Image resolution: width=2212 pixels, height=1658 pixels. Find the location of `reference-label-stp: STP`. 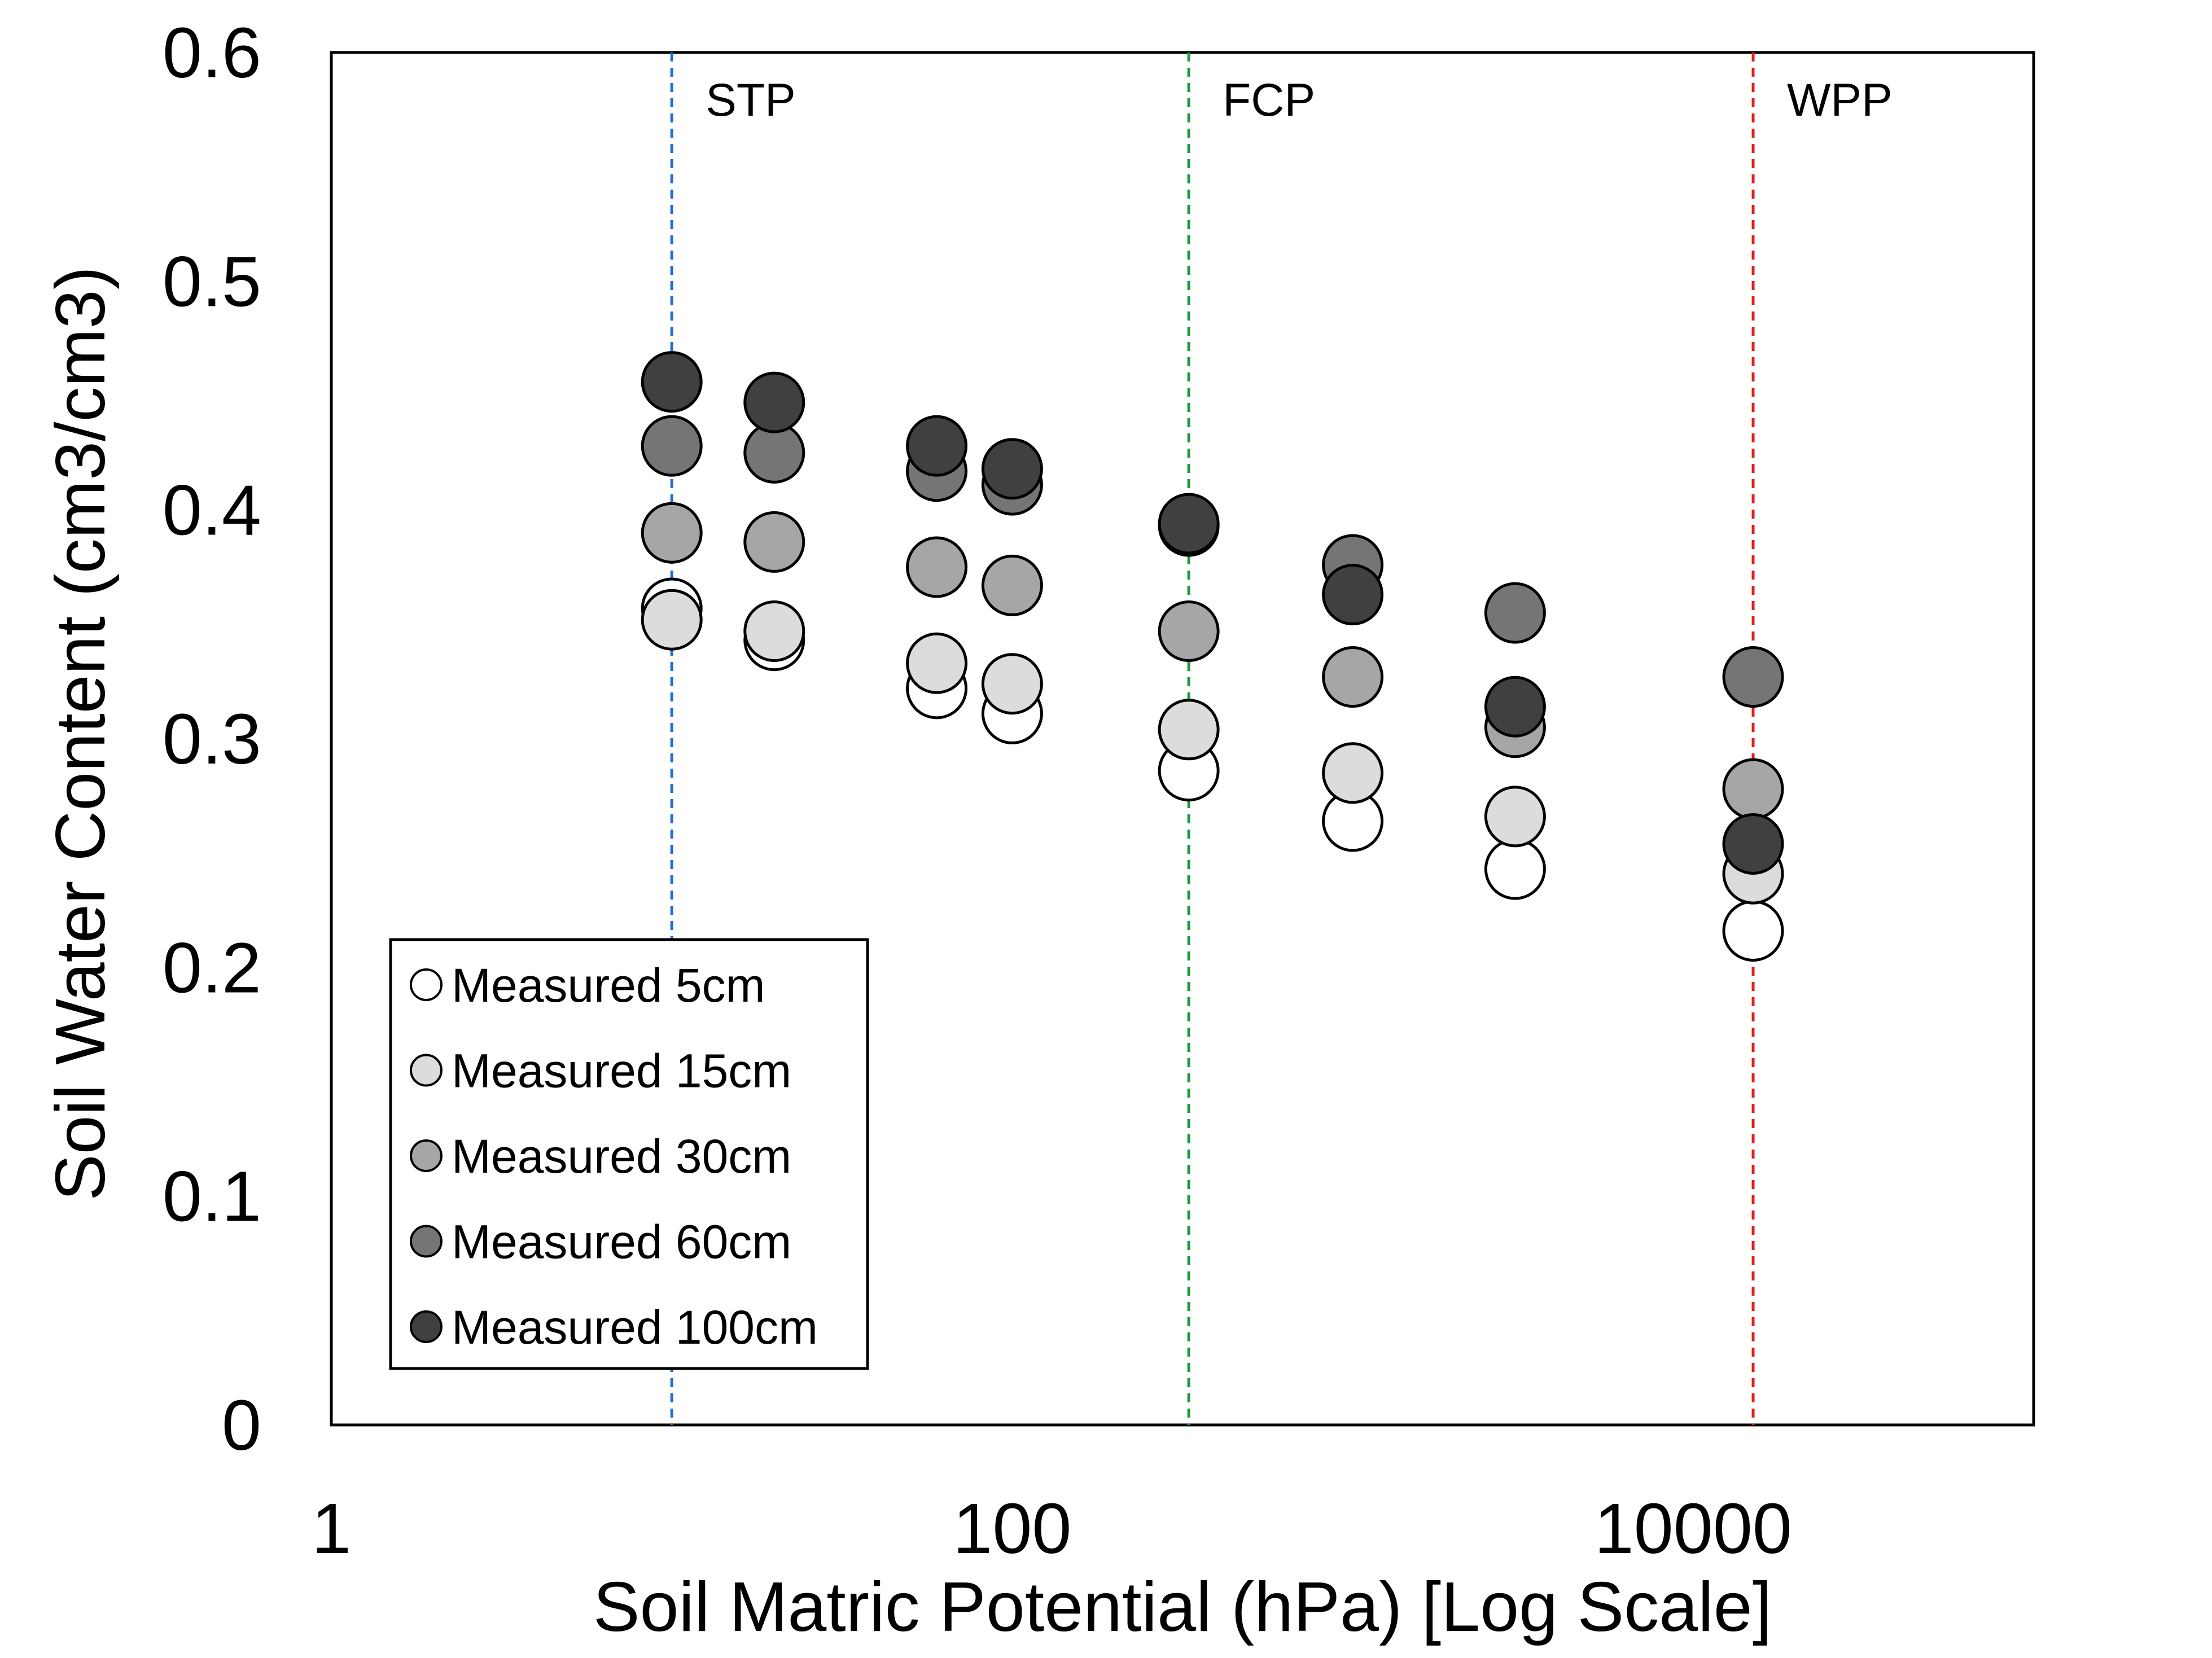

reference-label-stp: STP is located at coordinates (750, 100).